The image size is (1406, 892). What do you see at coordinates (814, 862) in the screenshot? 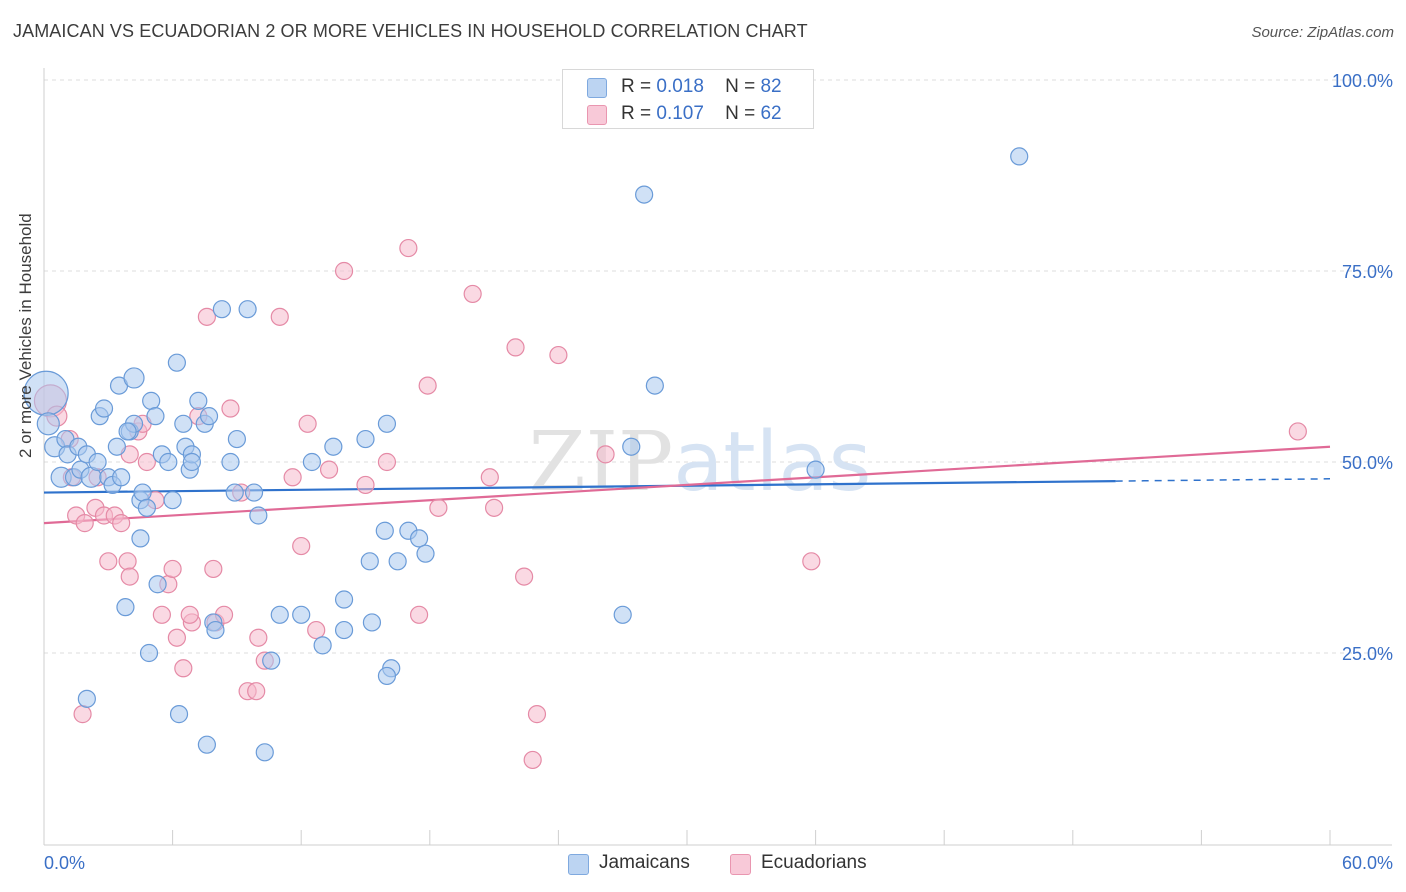
I see `ecuadorians-legend-label: Ecuadorians` at bounding box center [814, 862].